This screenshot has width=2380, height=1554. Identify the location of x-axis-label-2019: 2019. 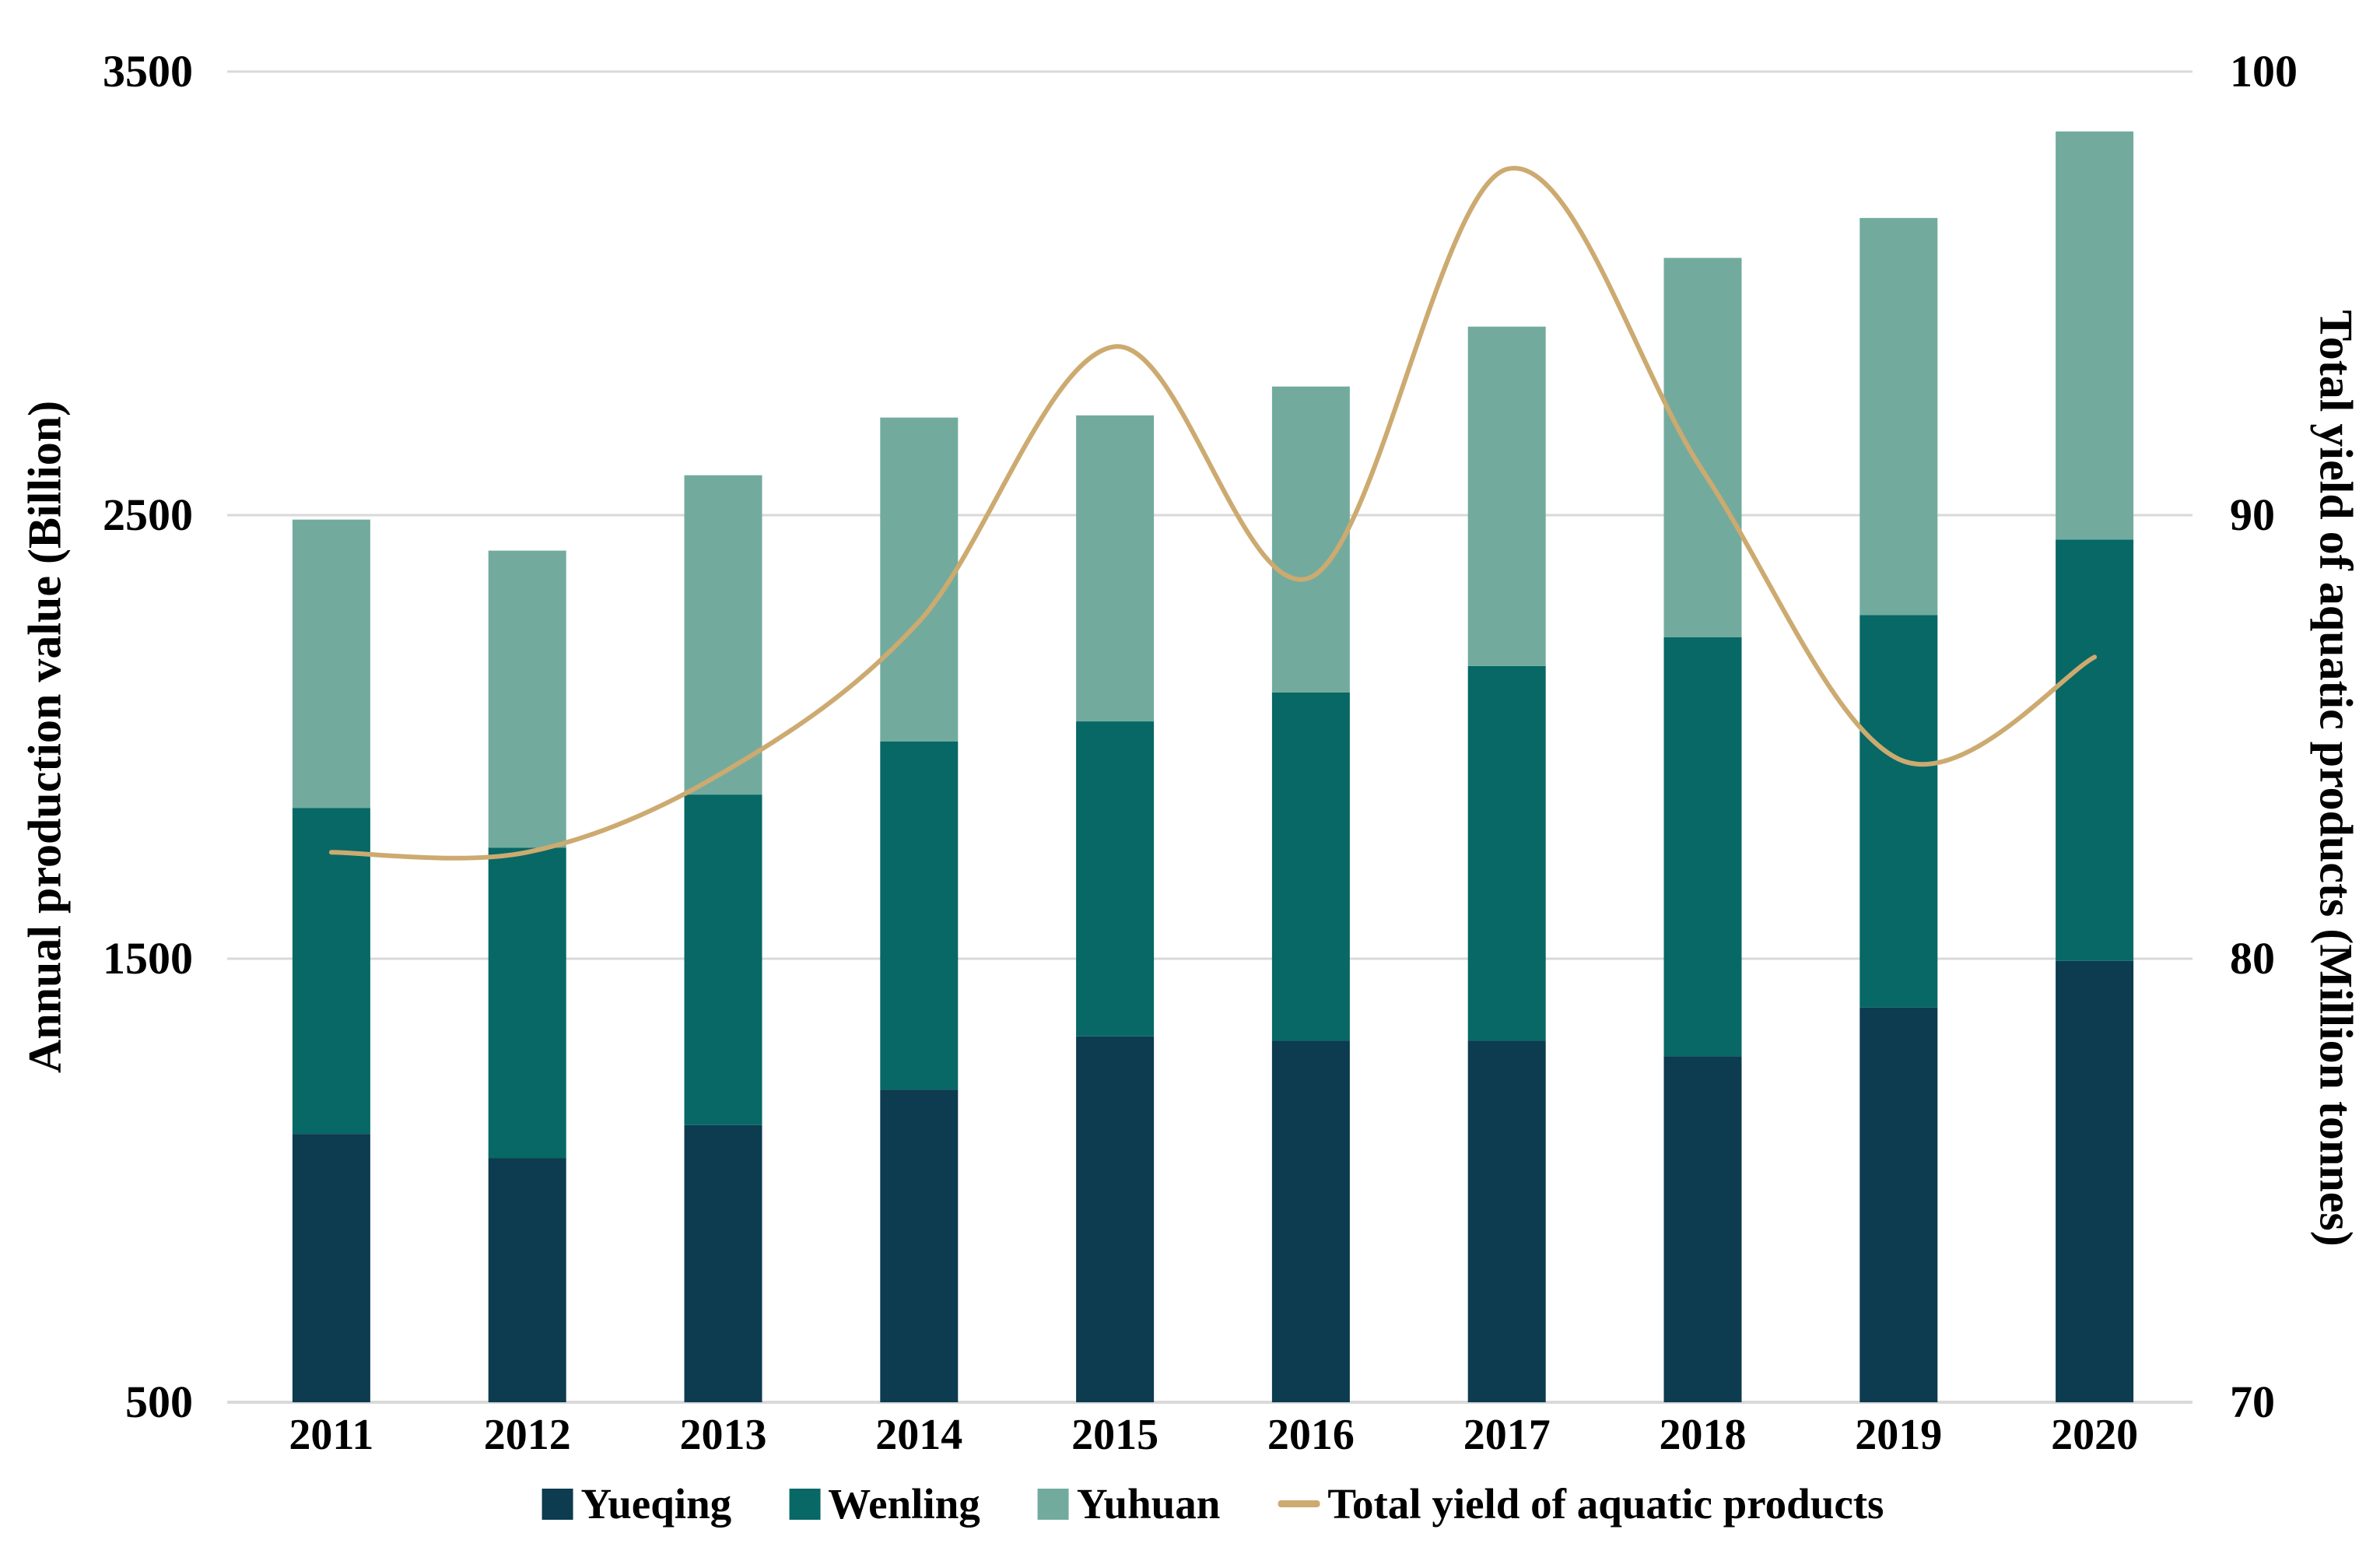
(1899, 1435).